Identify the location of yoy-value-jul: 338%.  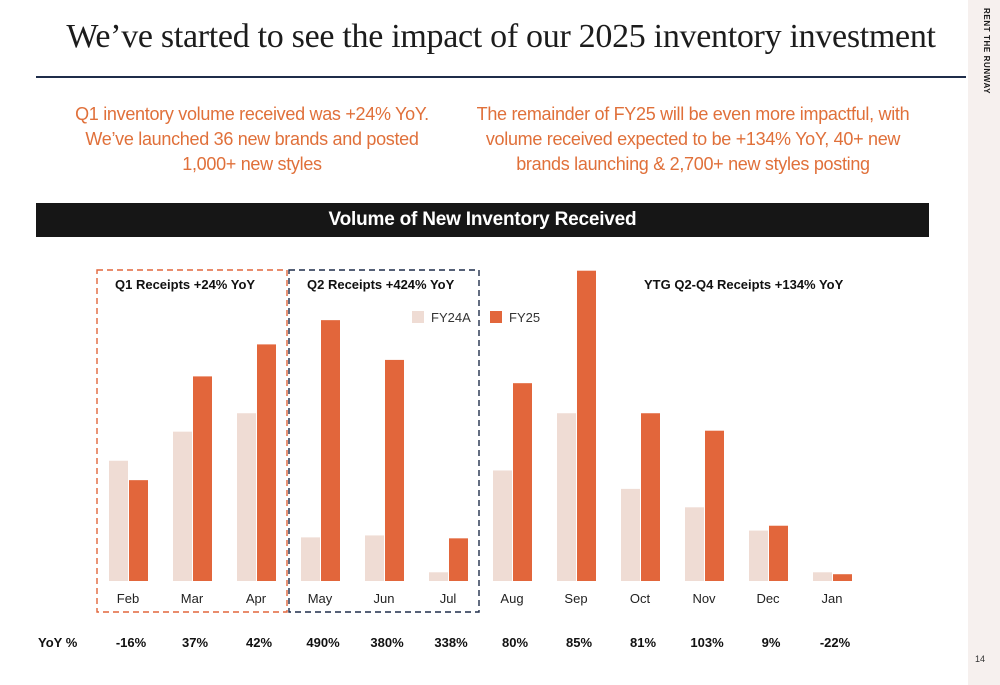
(451, 642).